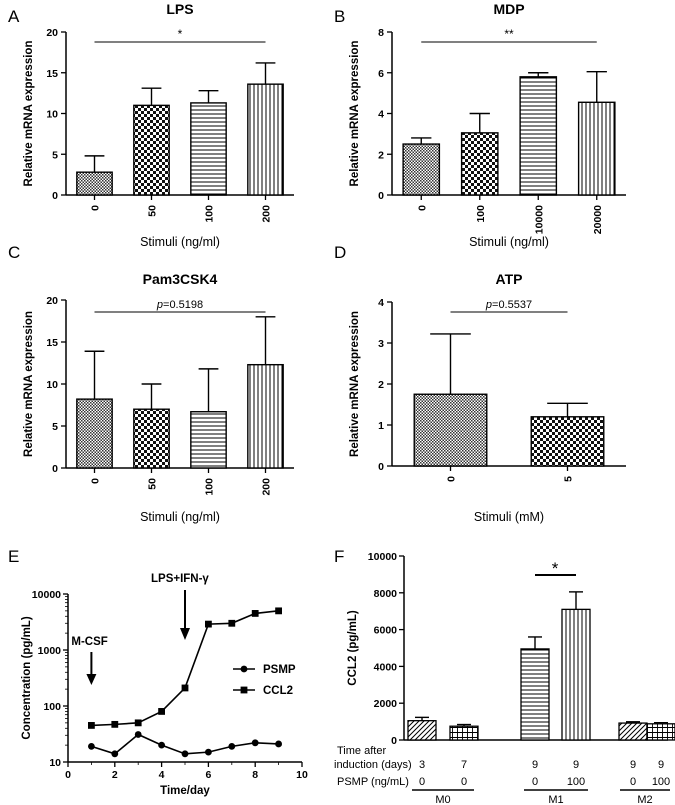 The image size is (675, 805). Describe the element at coordinates (55, 427) in the screenshot. I see `panel-c-ytick-label: 5` at that location.